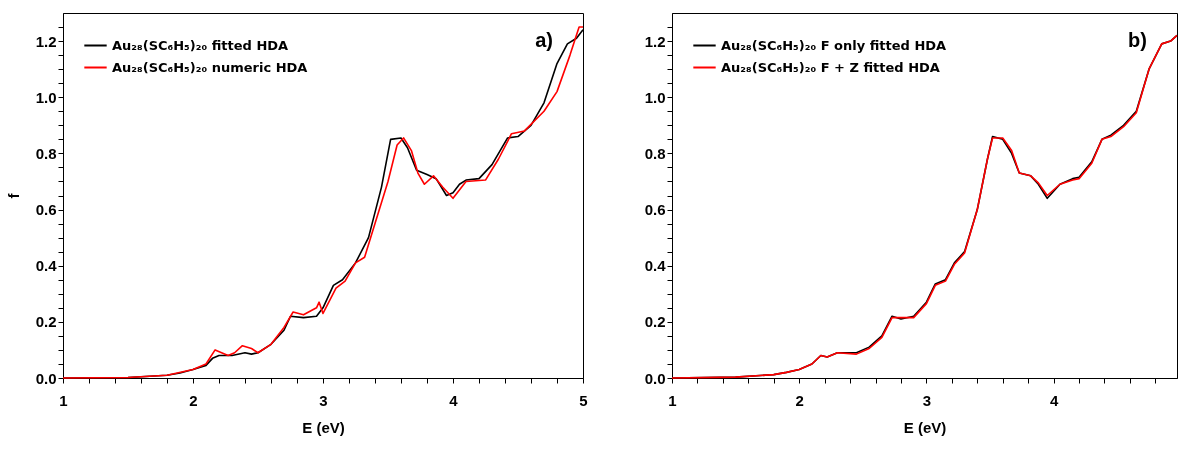 This screenshot has height=450, width=1199. I want to click on legend-label: Au₂₈(SC₆H₅)₂₀ fitted HDA, so click(200, 45).